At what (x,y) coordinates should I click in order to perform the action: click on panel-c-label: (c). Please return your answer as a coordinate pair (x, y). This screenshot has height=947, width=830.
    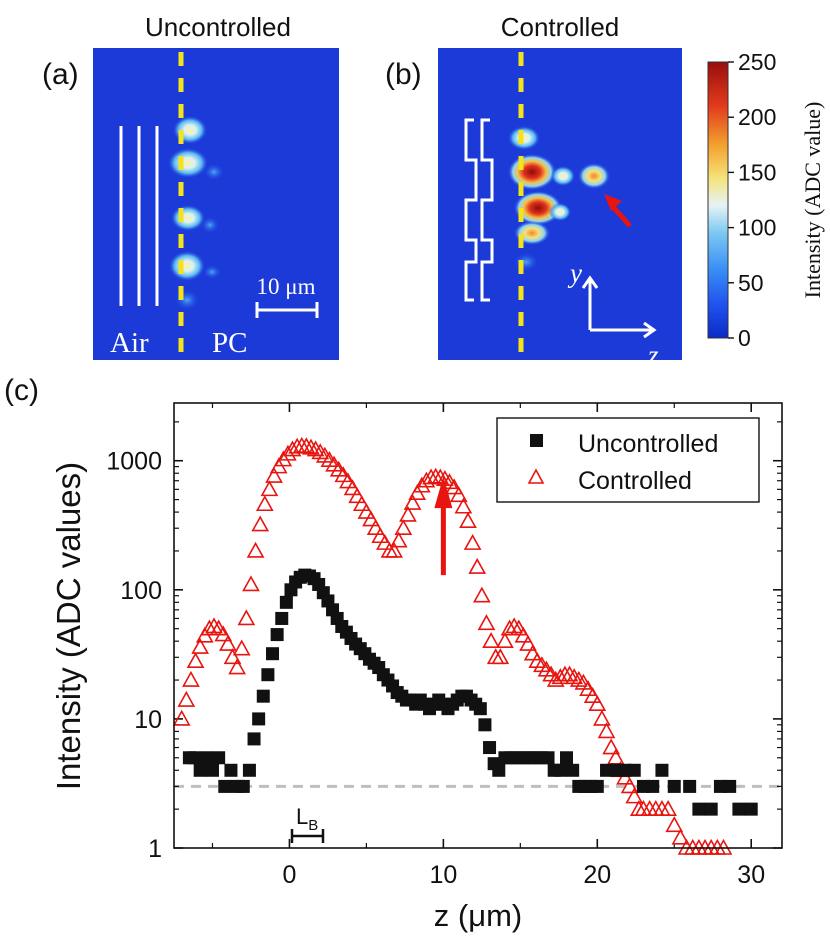
    Looking at the image, I should click on (21, 390).